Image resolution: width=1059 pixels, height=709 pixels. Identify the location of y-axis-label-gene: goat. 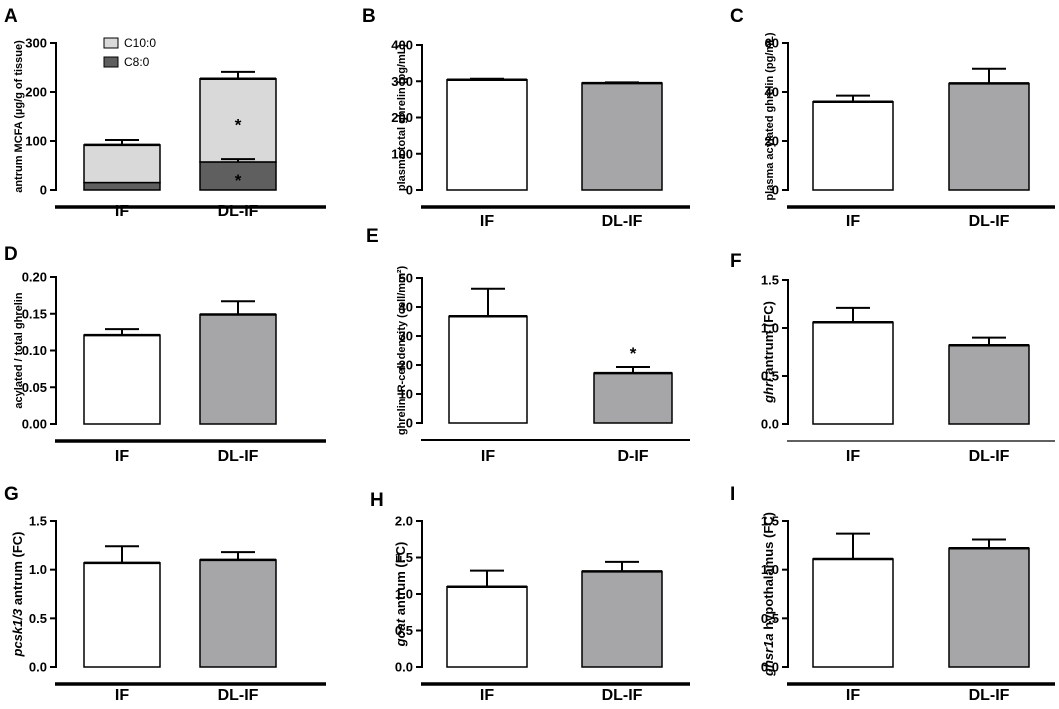
(400, 632).